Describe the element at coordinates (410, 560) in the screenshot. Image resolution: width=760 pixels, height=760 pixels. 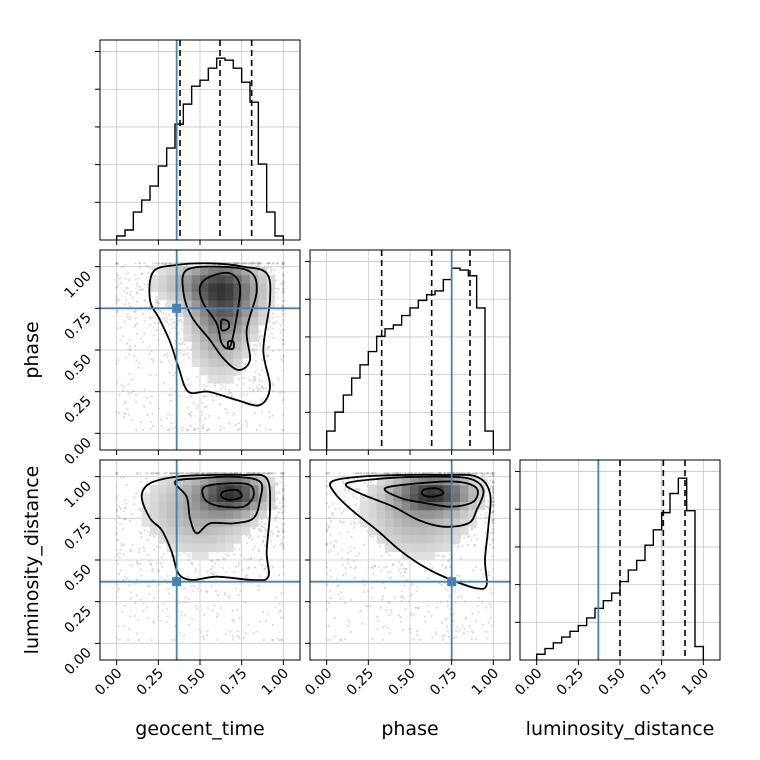
I see `panel-phase-vs-luminosity-distance-plot-area` at that location.